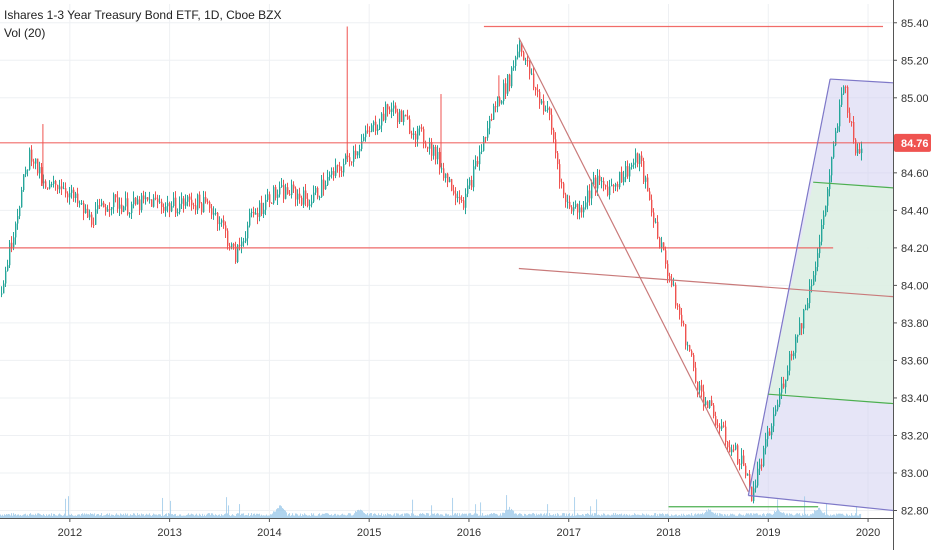 The width and height of the screenshot is (932, 550). Describe the element at coordinates (25, 33) in the screenshot. I see `volume-indicator-label: Vol (20)` at that location.